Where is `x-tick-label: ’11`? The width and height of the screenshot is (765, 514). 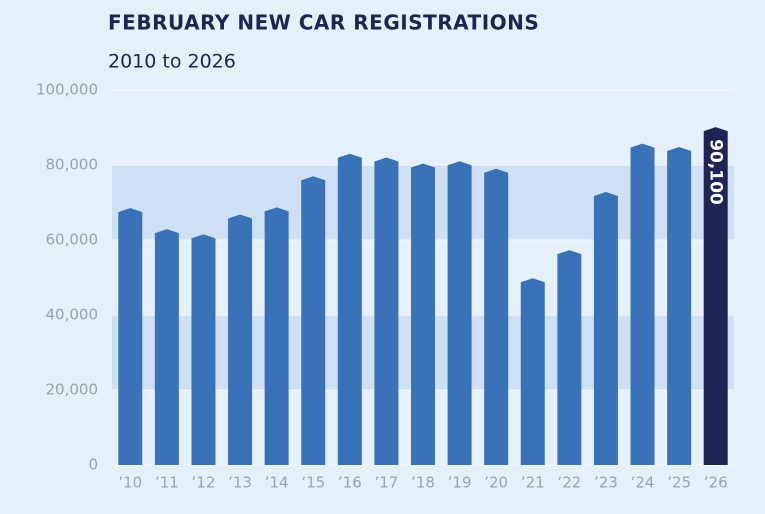 x-tick-label: ’11 is located at coordinates (167, 483).